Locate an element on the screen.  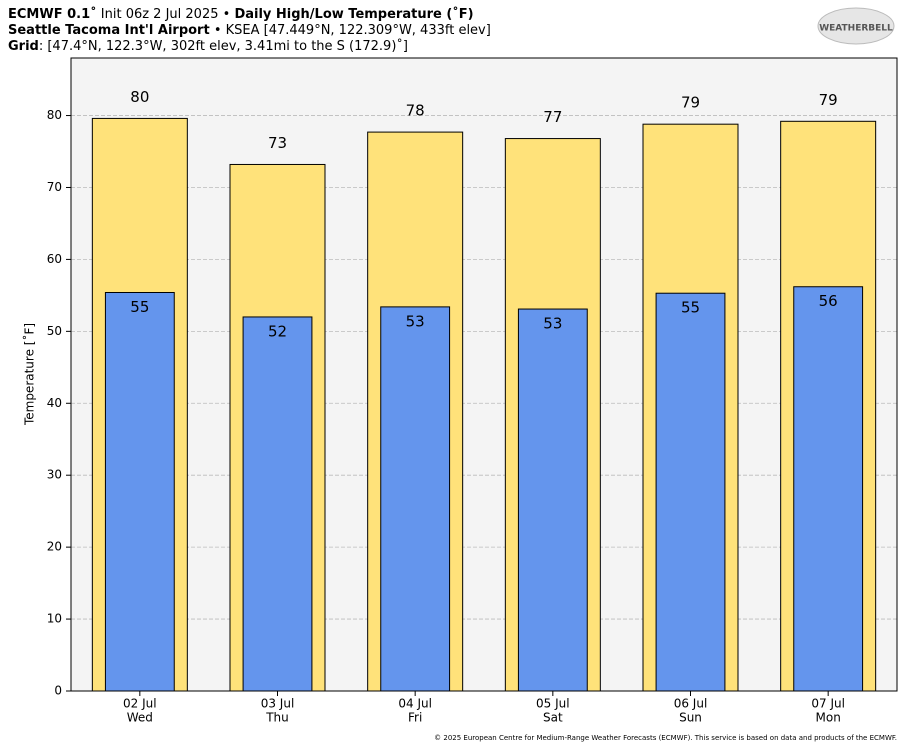
y-tick-label: 50 is located at coordinates (54, 331).